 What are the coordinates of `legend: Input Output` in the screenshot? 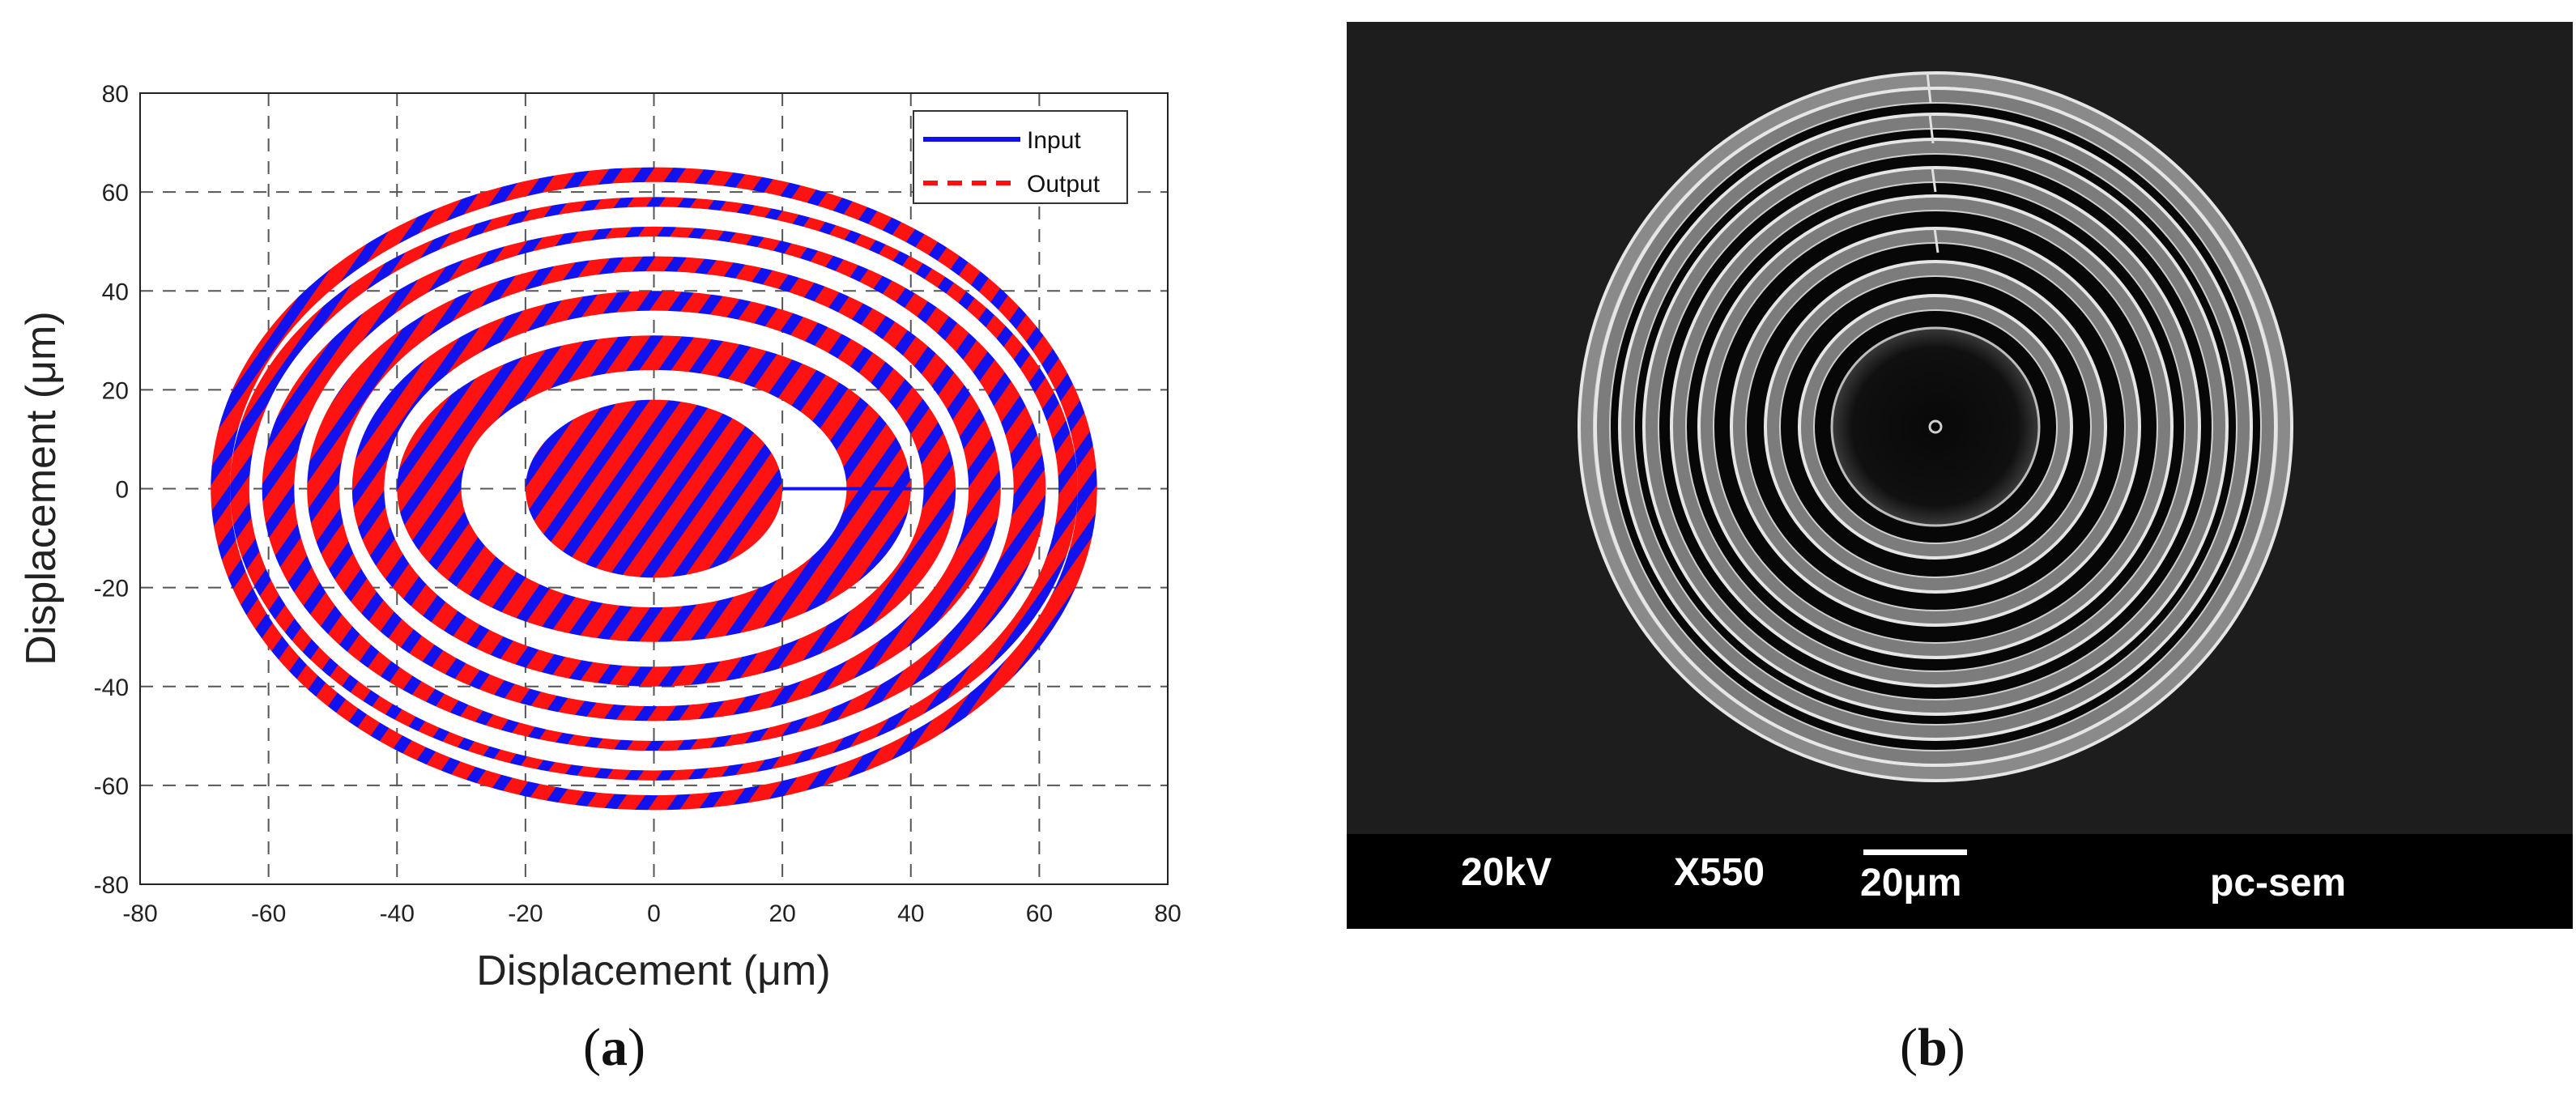 It's located at (1020, 157).